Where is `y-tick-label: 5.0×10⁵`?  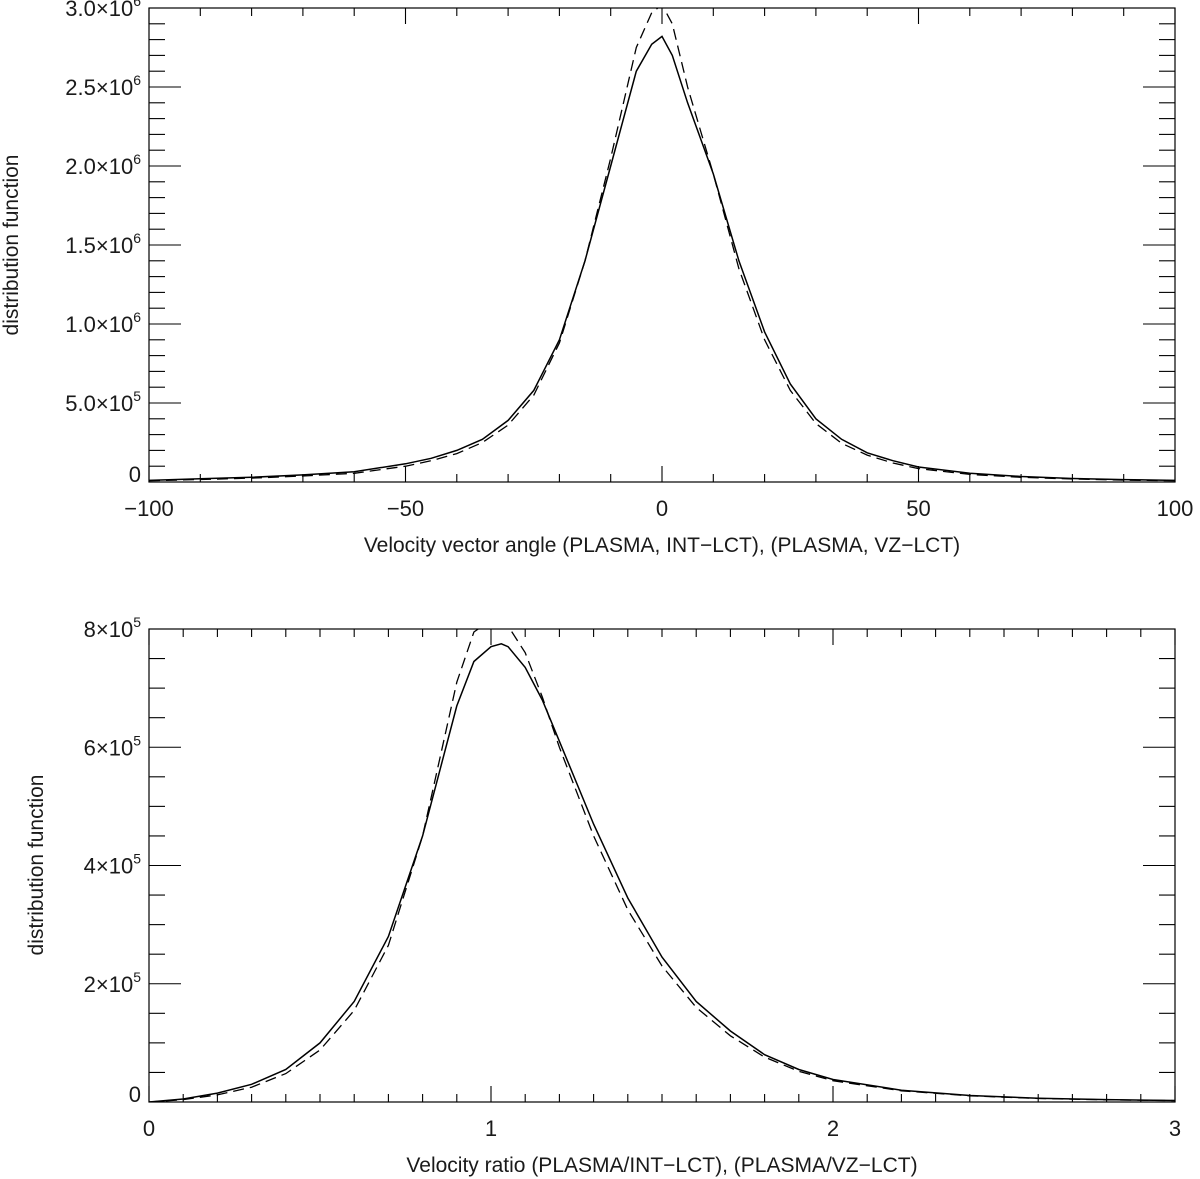
y-tick-label: 5.0×10⁵ is located at coordinates (103, 402).